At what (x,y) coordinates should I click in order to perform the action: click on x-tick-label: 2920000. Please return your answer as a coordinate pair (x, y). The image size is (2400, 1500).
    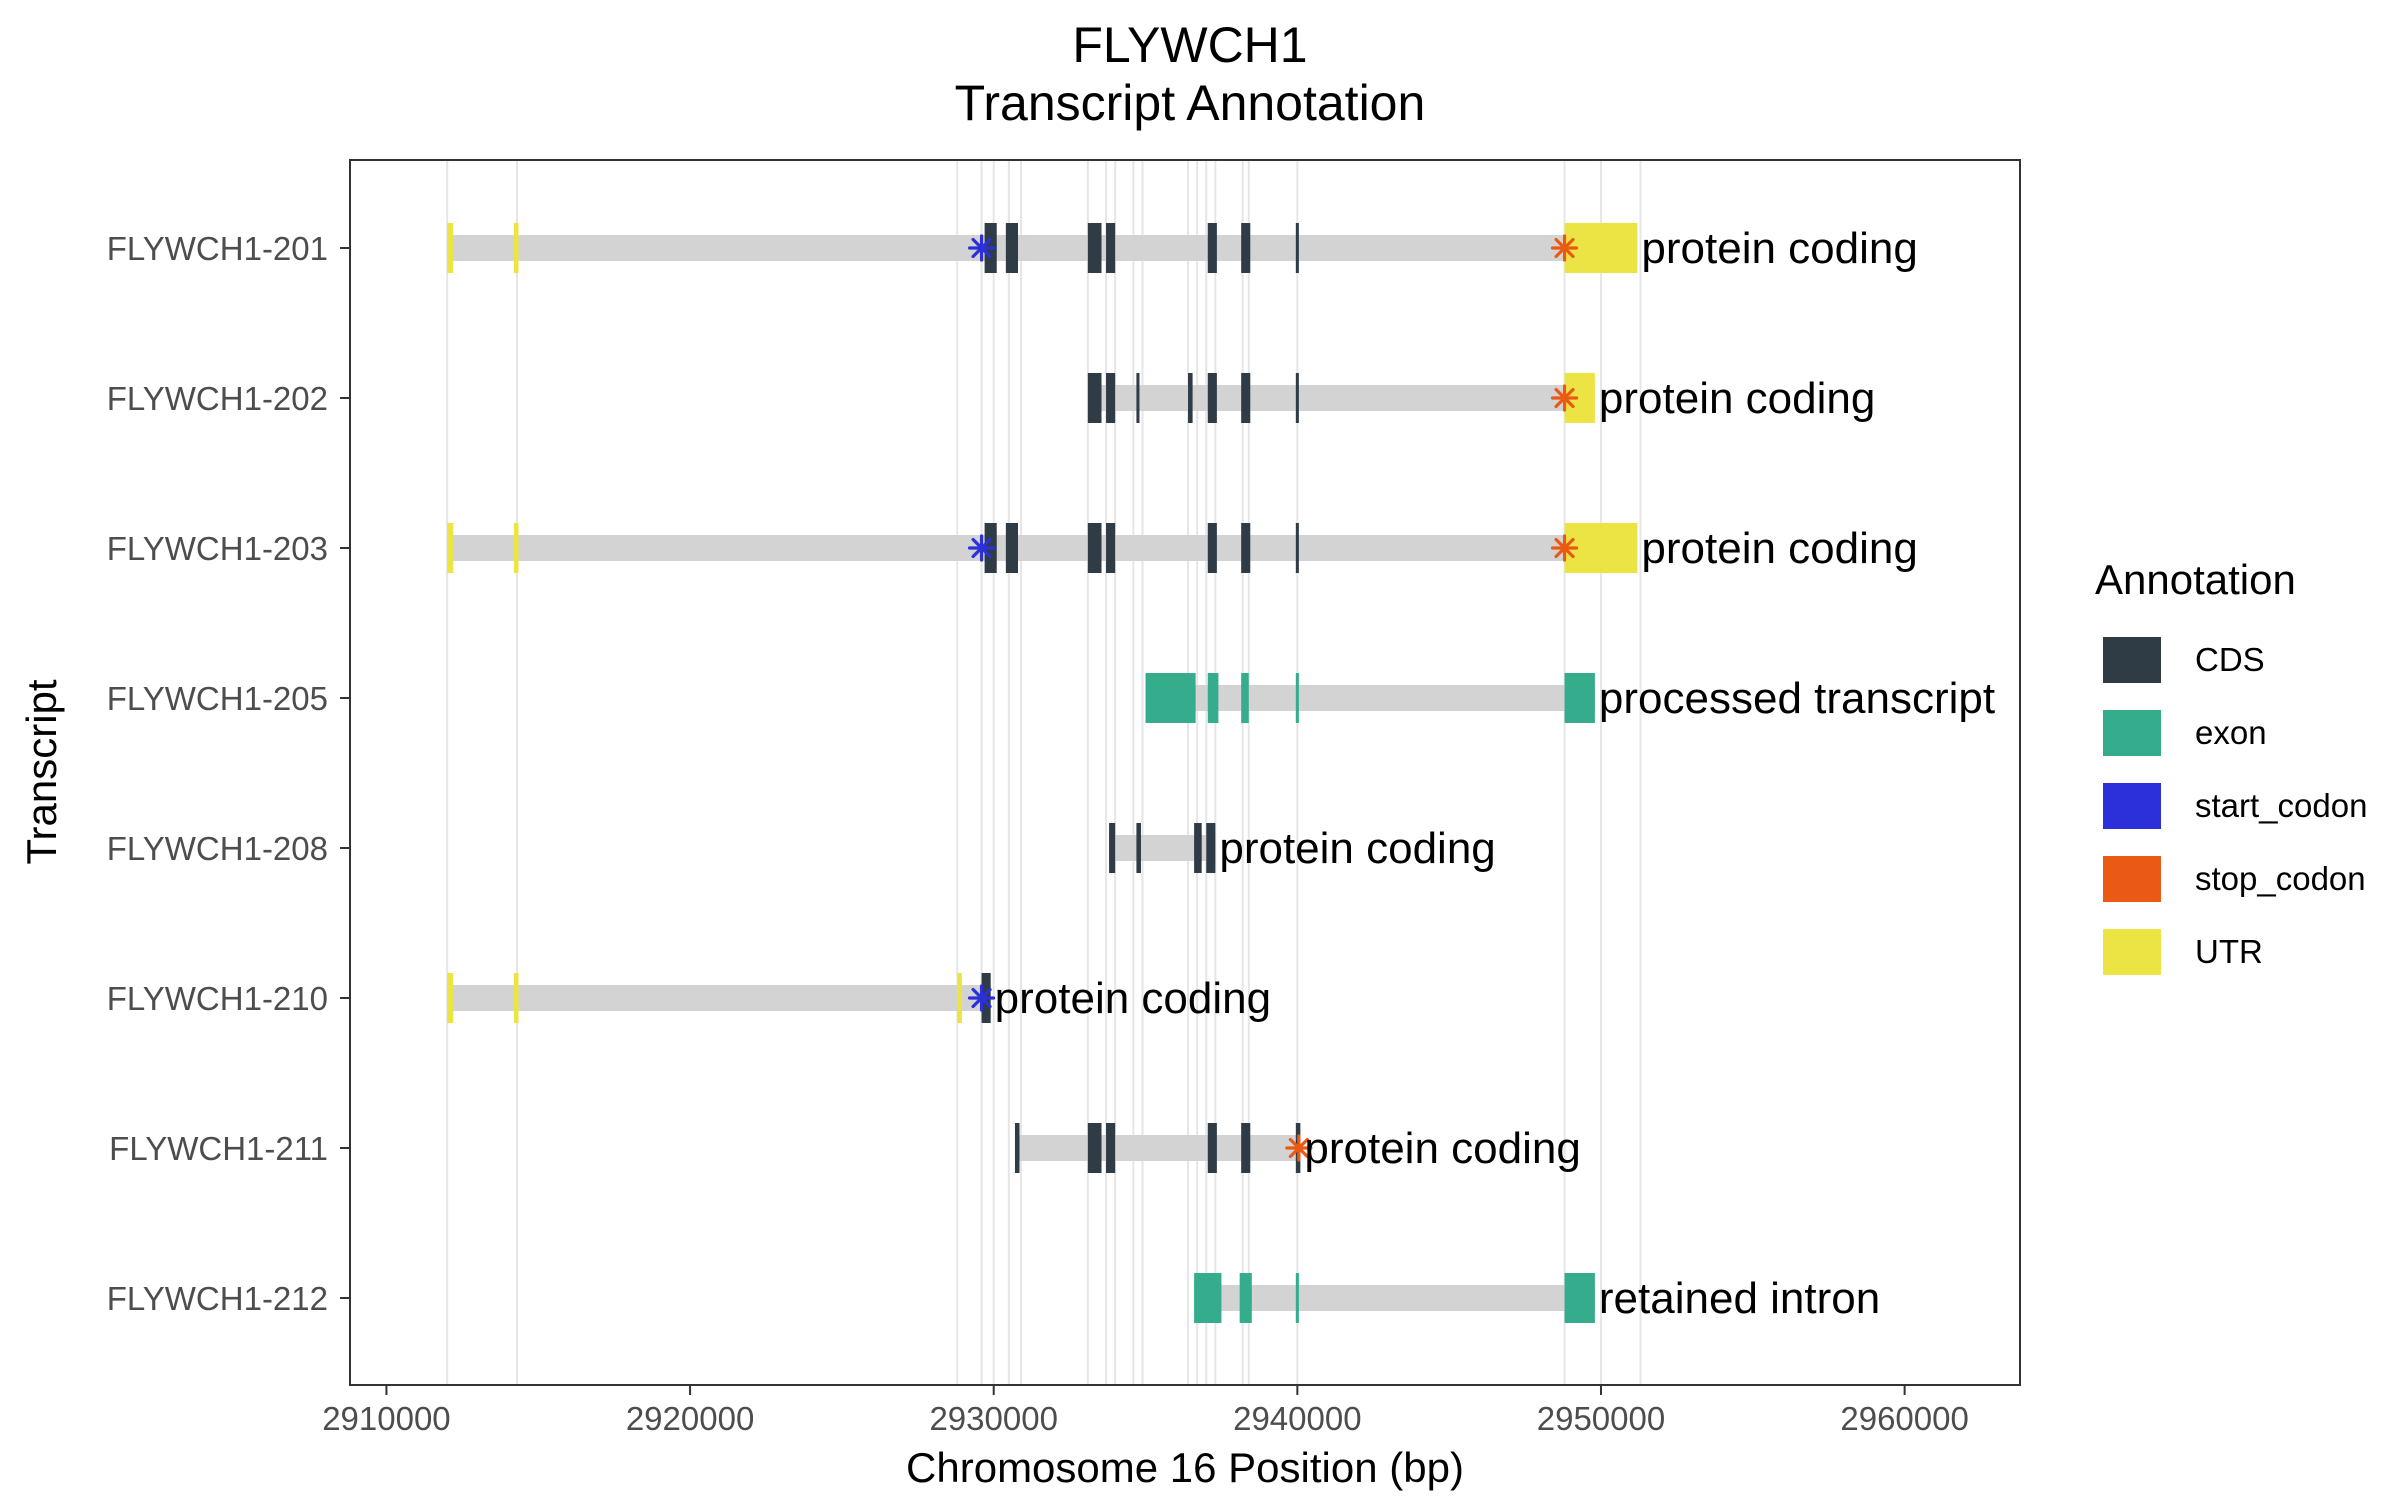
    Looking at the image, I should click on (690, 1418).